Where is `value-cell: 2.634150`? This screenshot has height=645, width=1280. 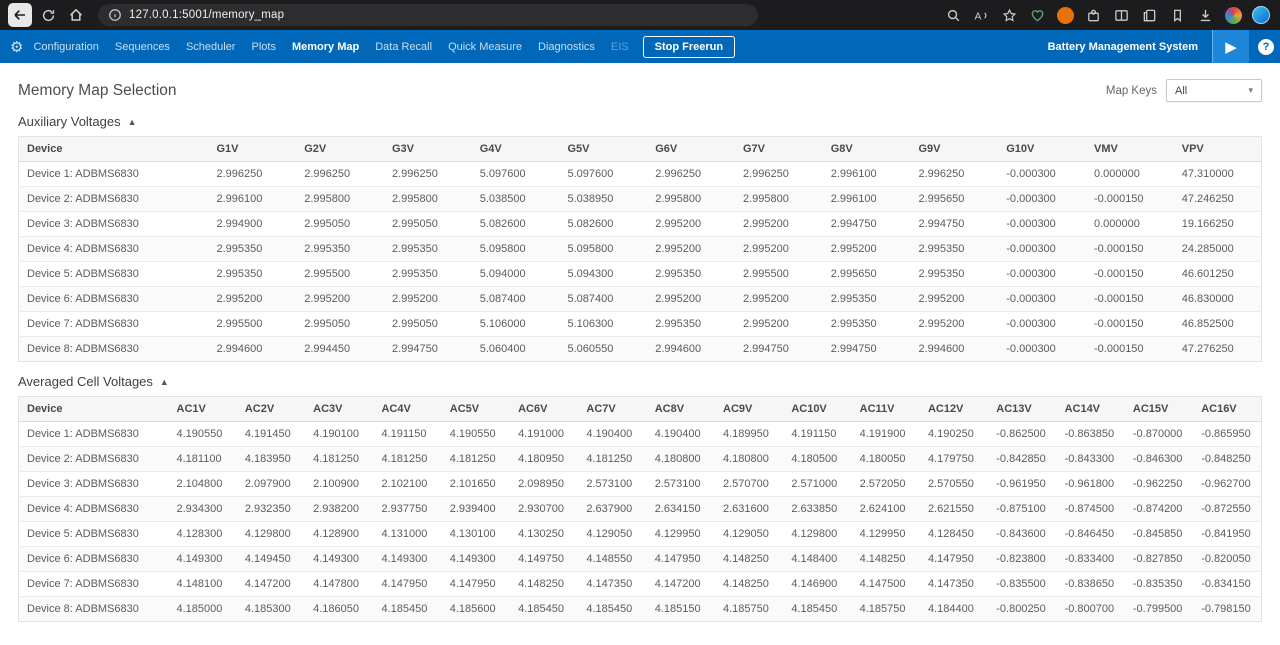 value-cell: 2.634150 is located at coordinates (680, 509).